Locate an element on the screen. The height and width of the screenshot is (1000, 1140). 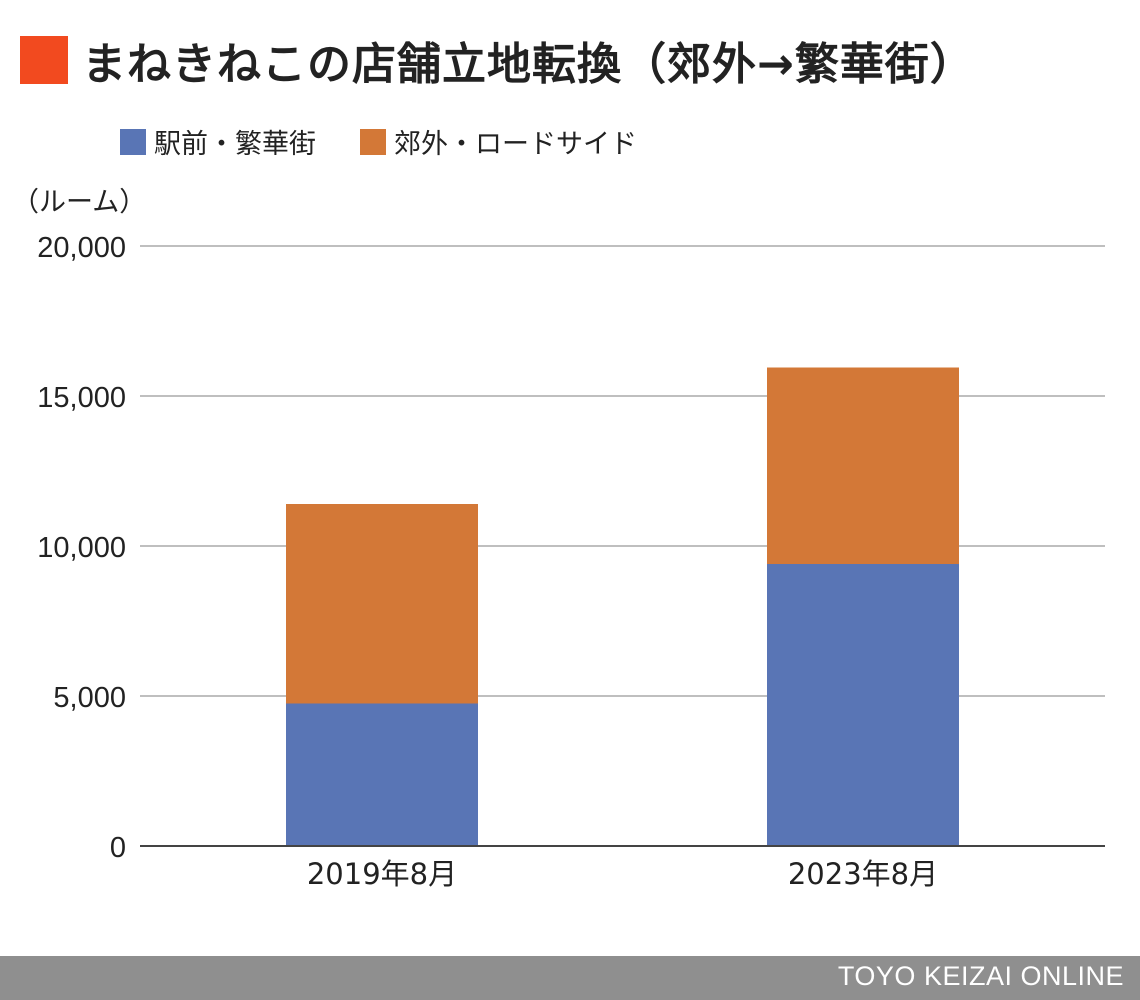
legend-item-series-2: 郊外・ロードサイド is located at coordinates (498, 141).